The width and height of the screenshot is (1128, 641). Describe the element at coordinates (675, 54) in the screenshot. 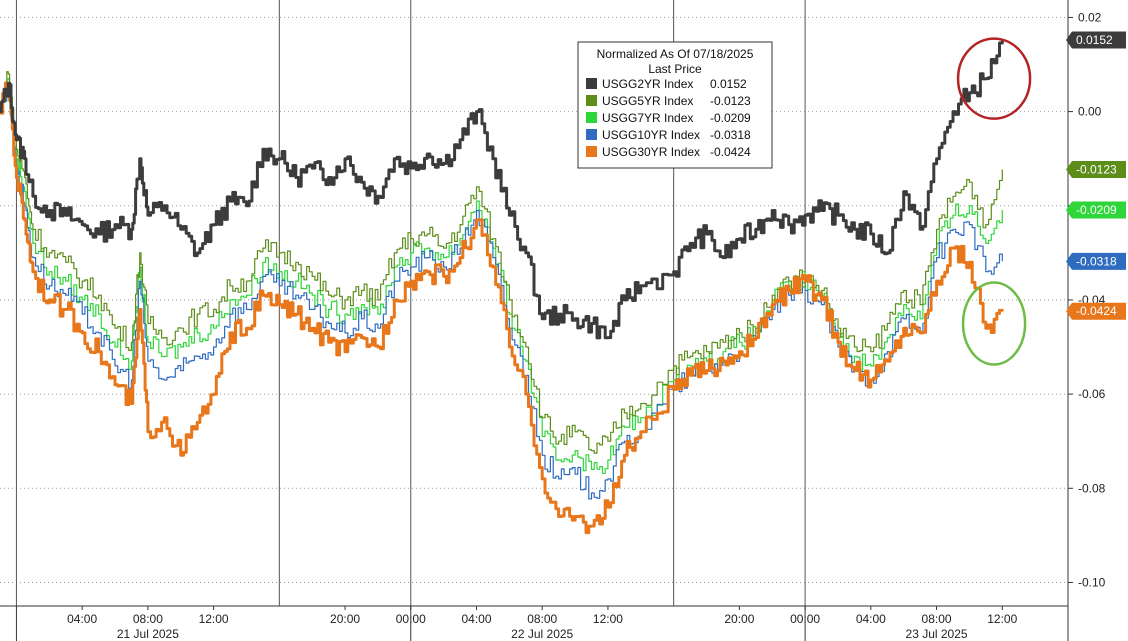

I see `legend-title: Normalized As Of 07/18/2025` at that location.